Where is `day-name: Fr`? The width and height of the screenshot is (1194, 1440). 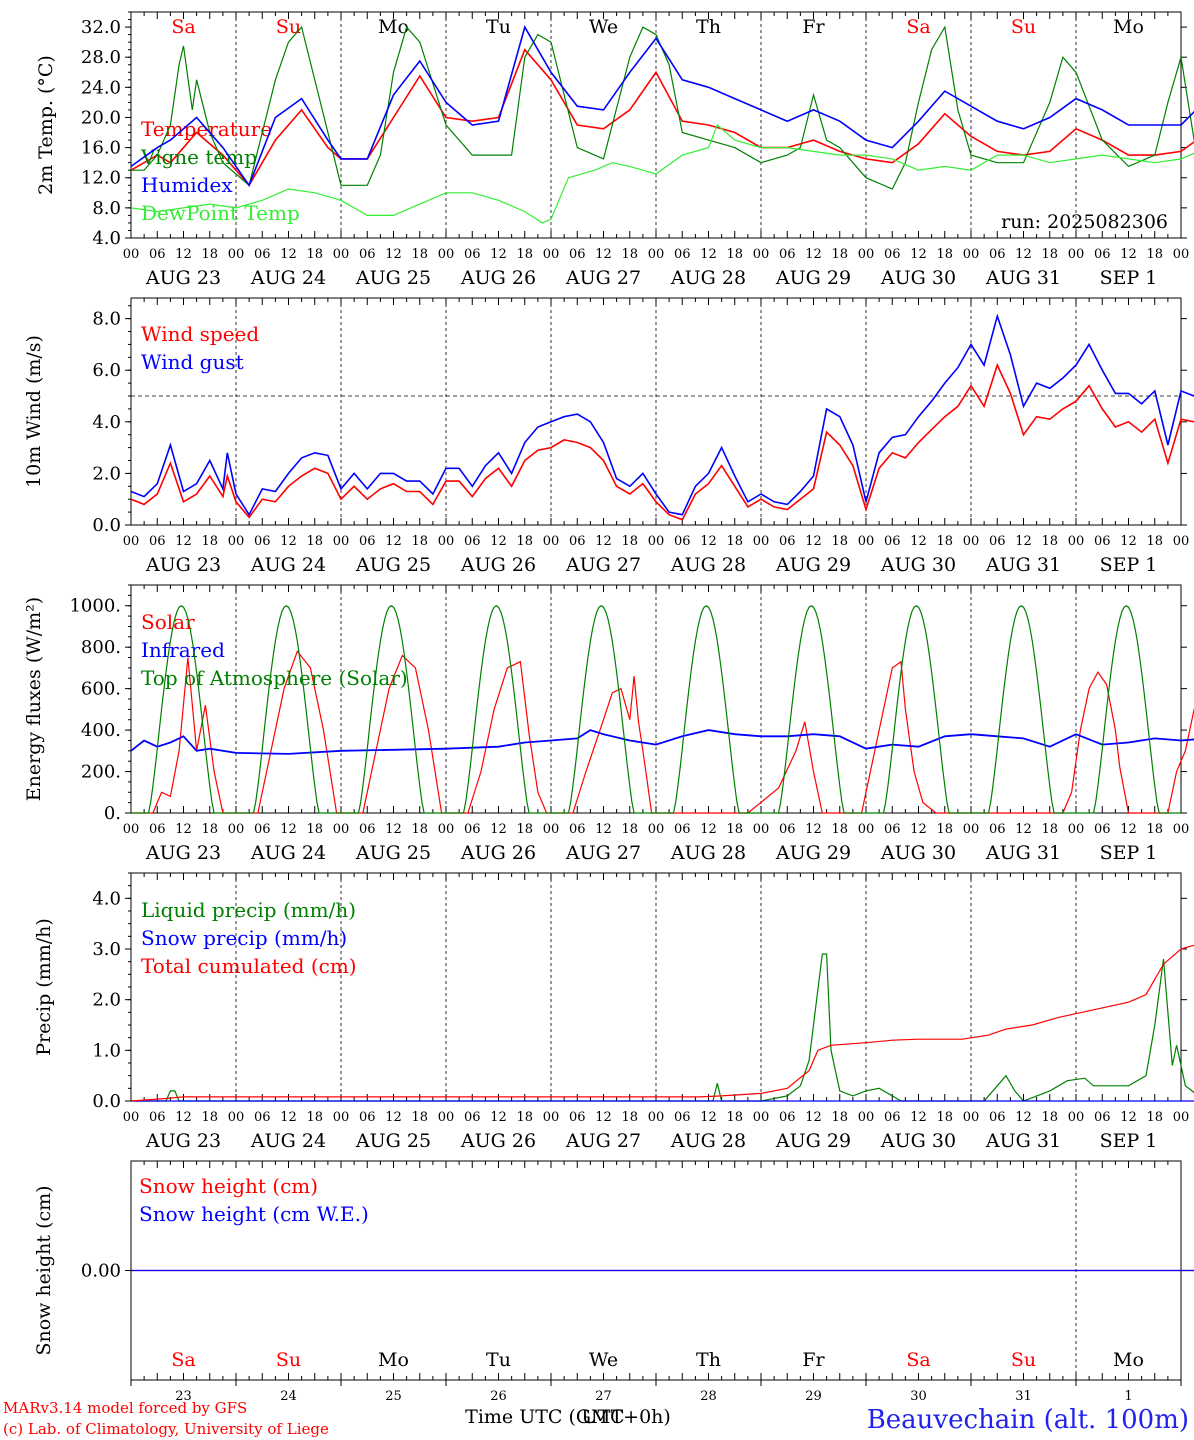
day-name: Fr is located at coordinates (813, 1360).